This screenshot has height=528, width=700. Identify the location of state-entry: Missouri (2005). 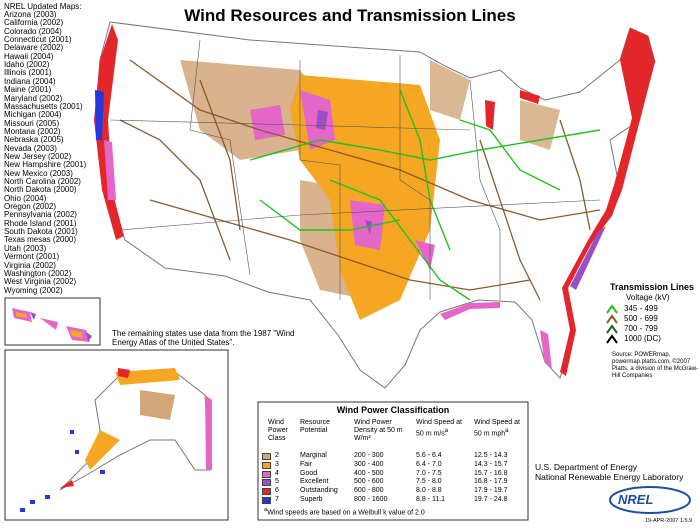
(32, 123).